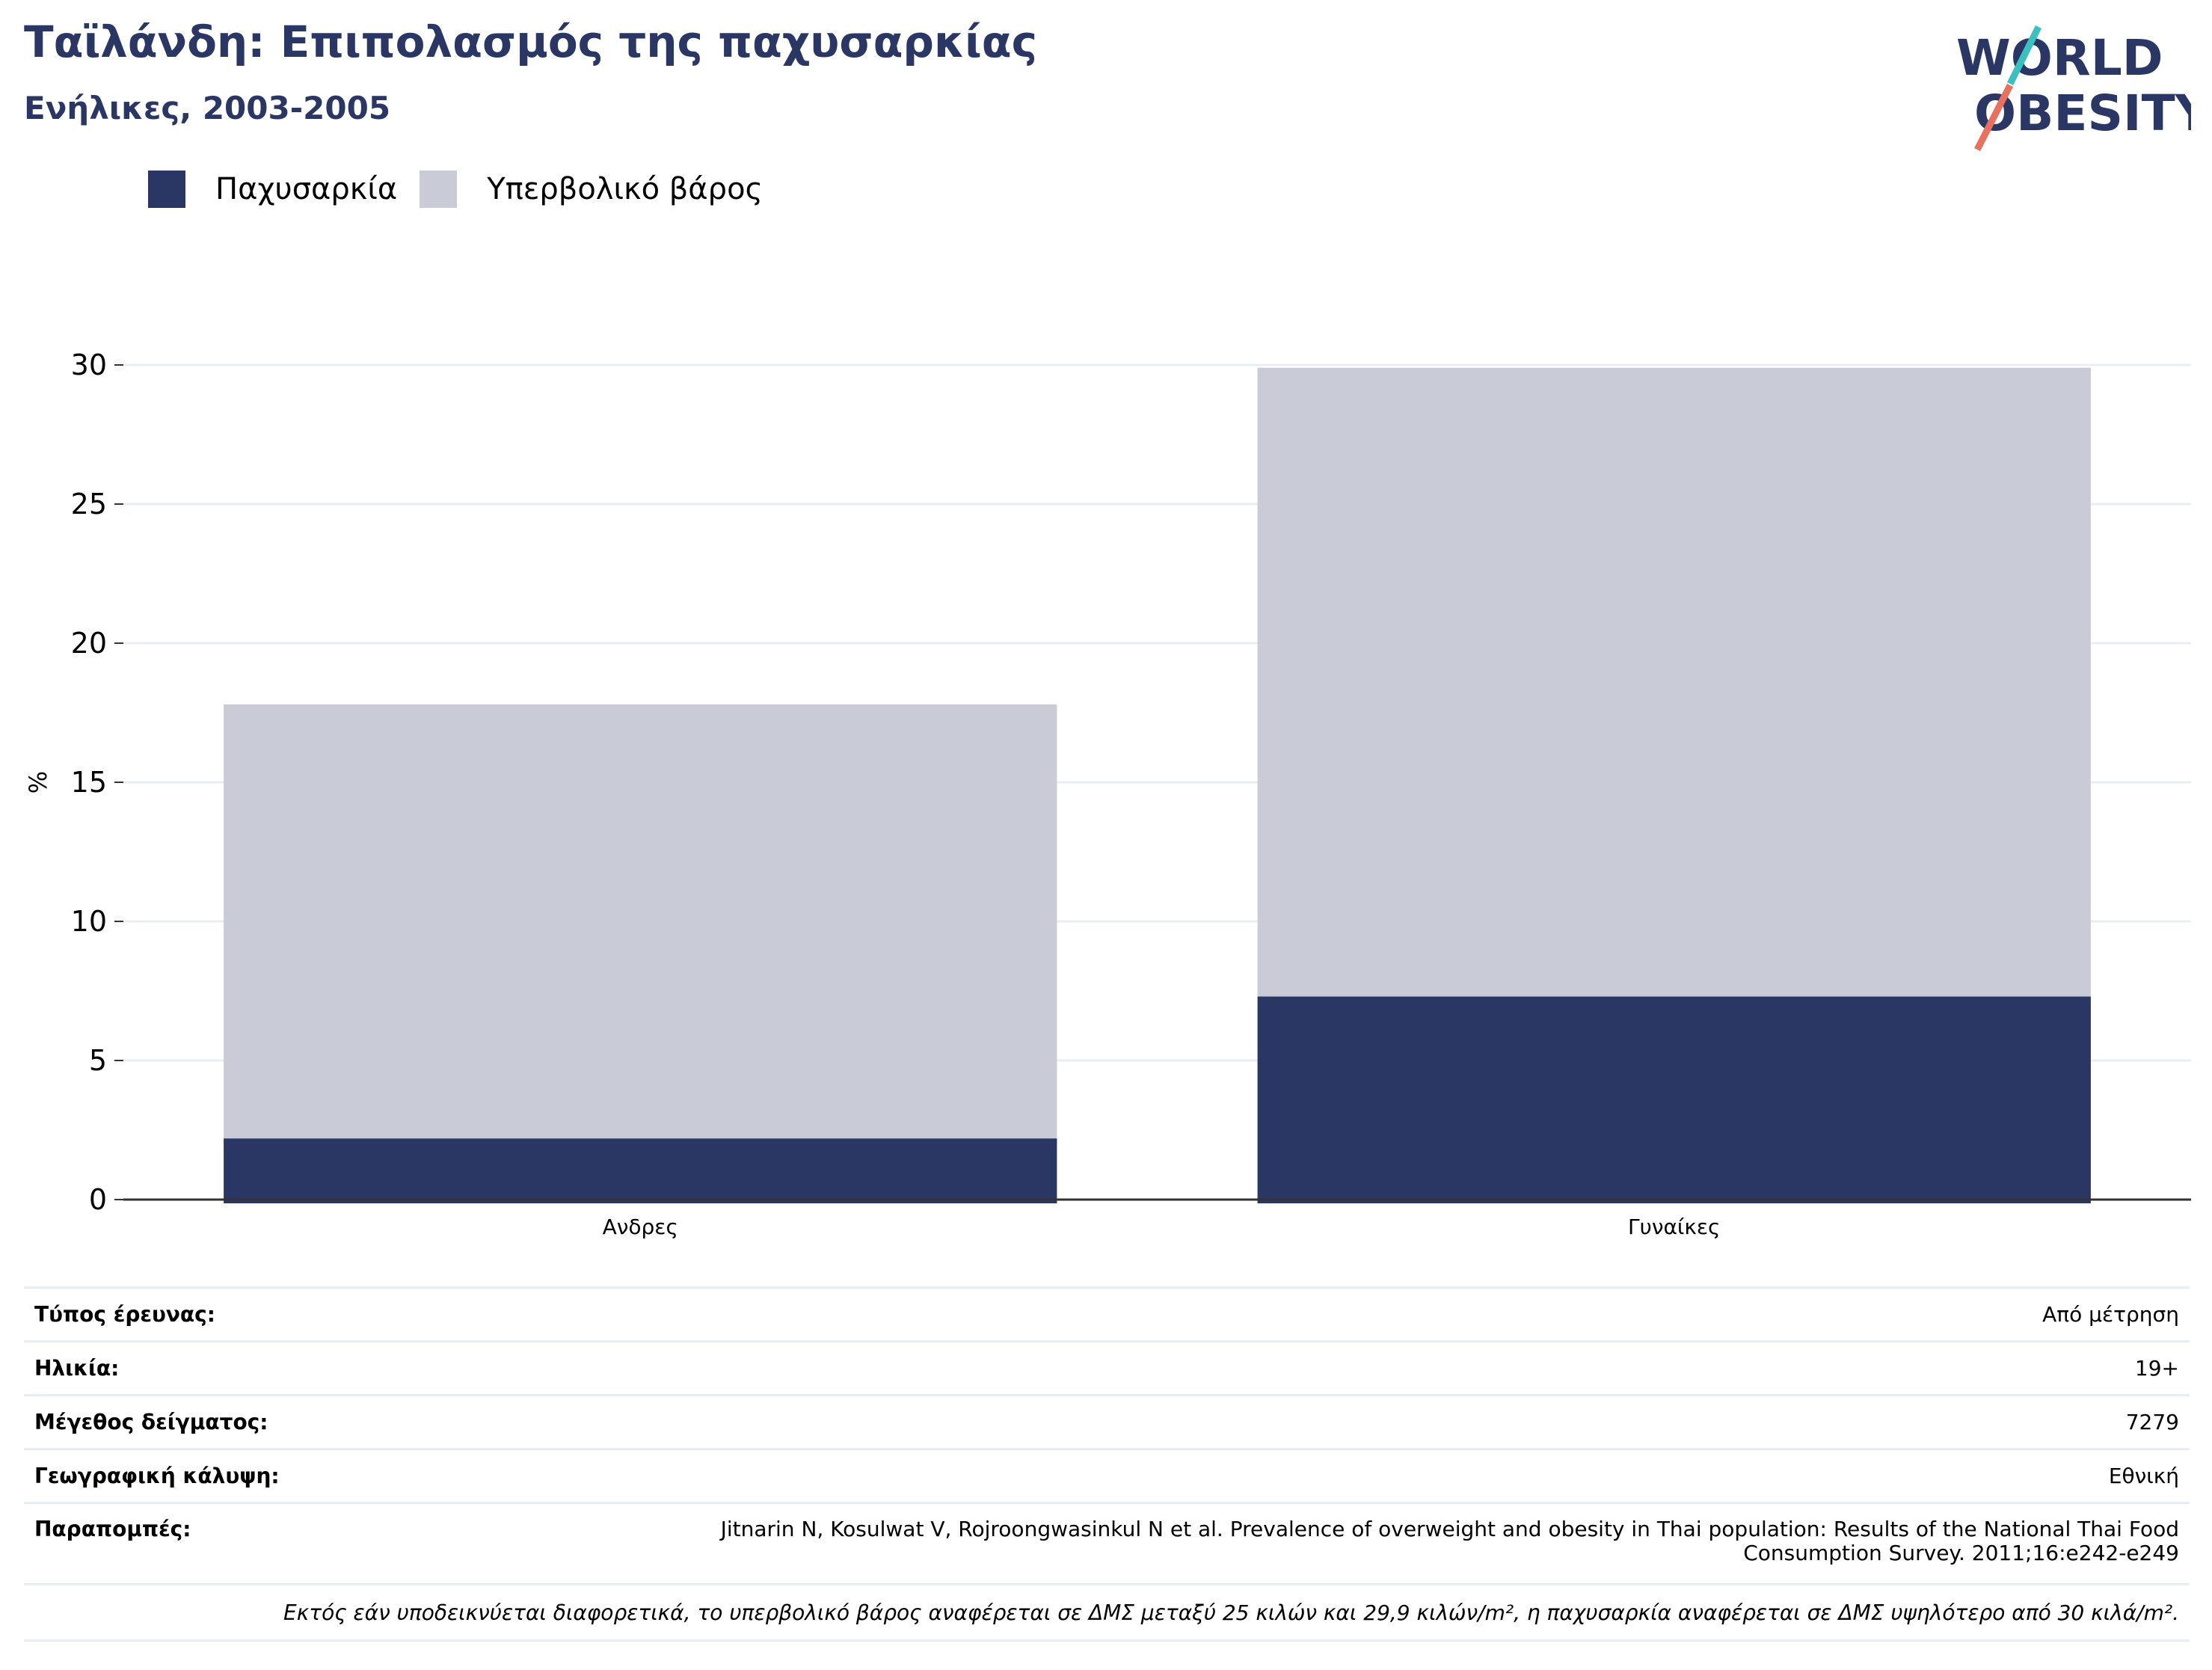 This screenshot has height=1670, width=2212. Describe the element at coordinates (530, 41) in the screenshot. I see `chart-title: Ταϊλάνδη: Επιπολασμός της παχυσαρκίας` at that location.